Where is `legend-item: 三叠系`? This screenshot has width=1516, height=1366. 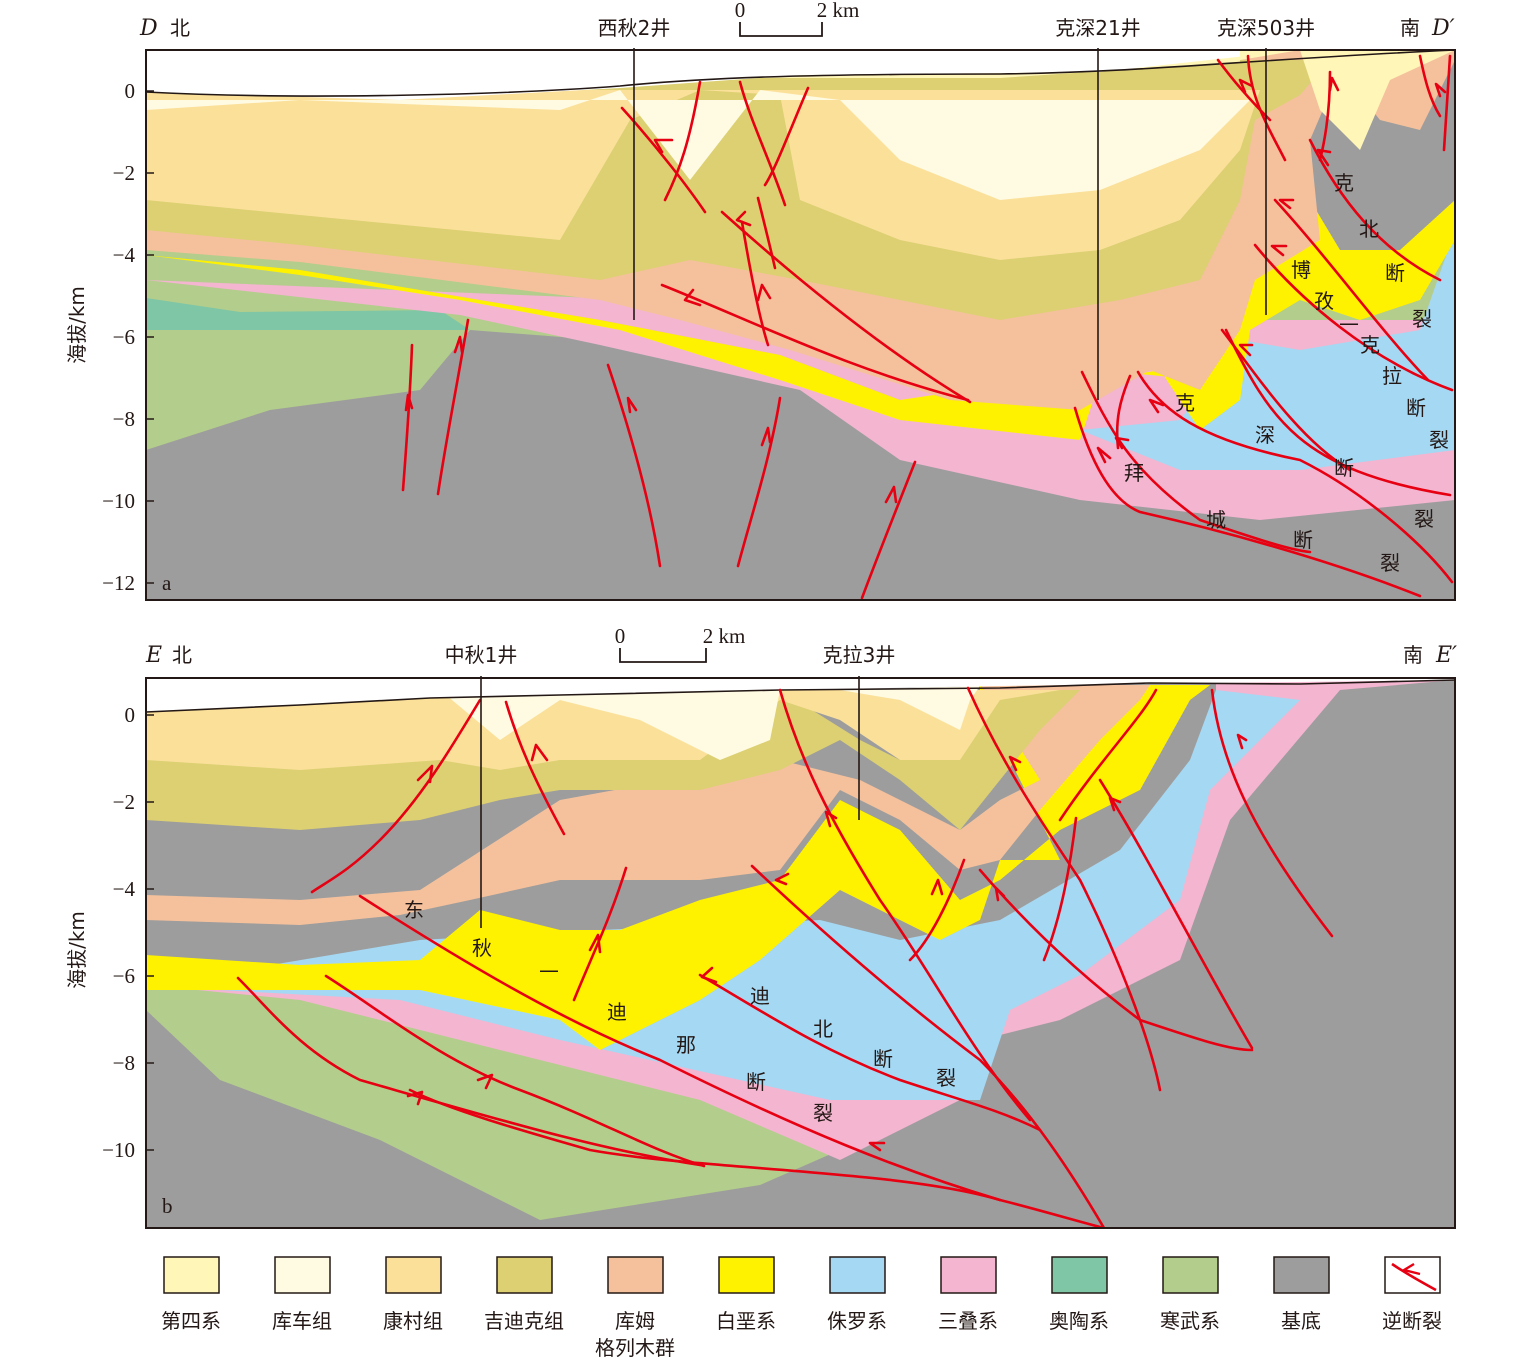 legend-item: 三叠系 is located at coordinates (968, 1294).